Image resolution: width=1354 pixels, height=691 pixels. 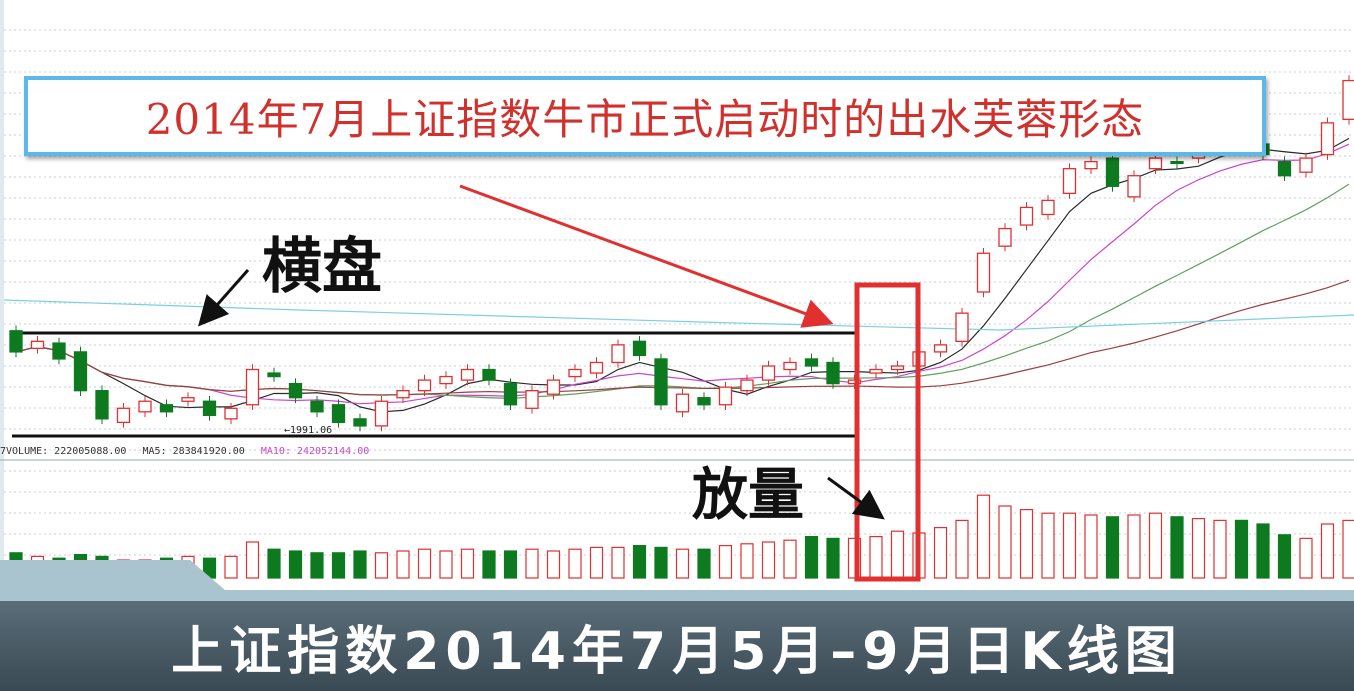 I want to click on chart-title: 2014年7月上证指数牛市正式启动时的出水芙蓉形态, so click(x=645, y=119).